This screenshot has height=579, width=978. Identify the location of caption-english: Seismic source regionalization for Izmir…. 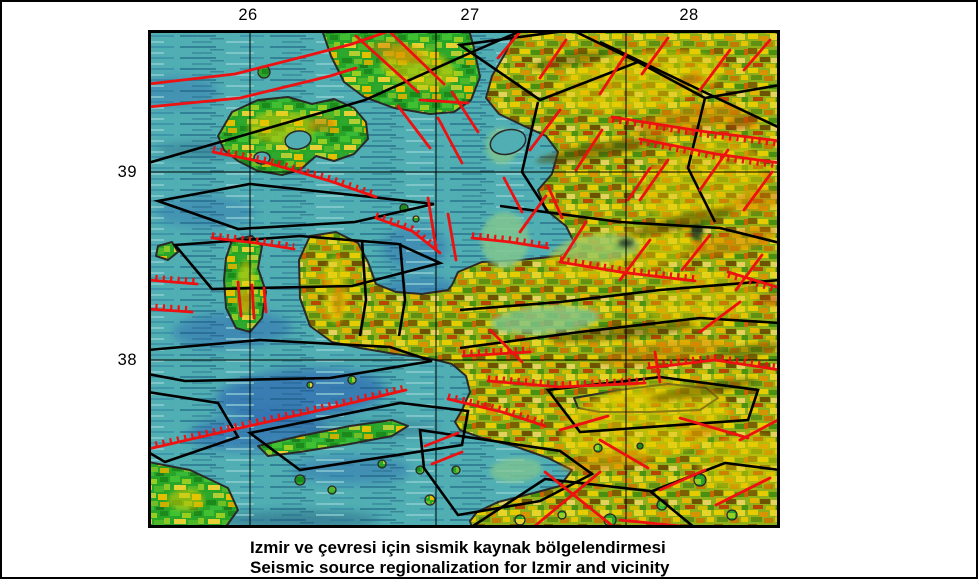
(460, 567).